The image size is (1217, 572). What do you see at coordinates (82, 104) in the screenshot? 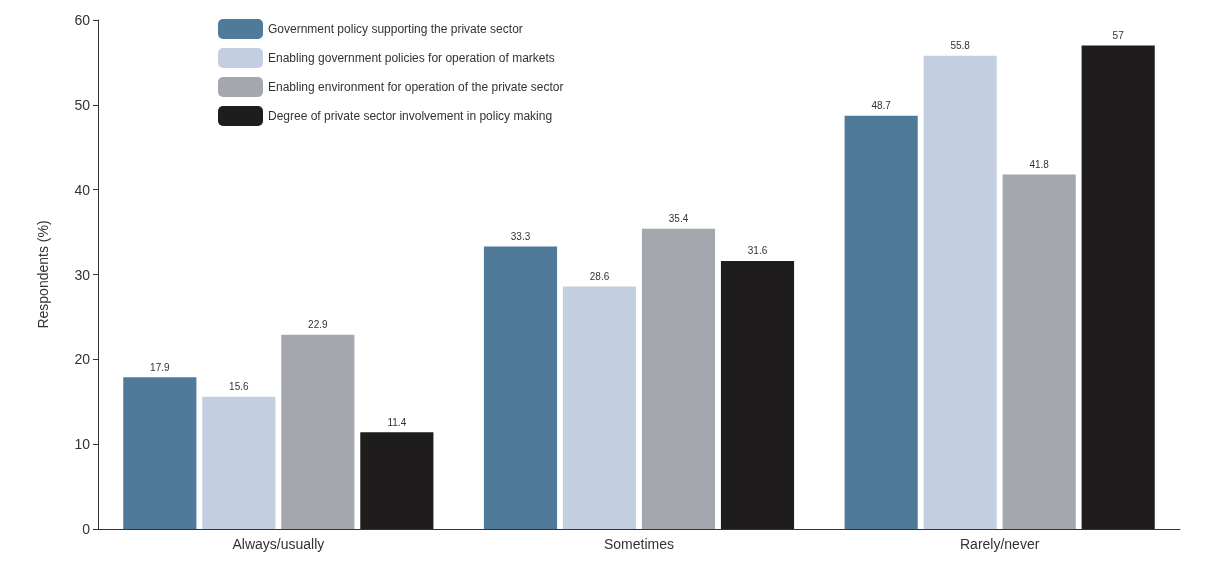
I see `y-tick-label: 50` at bounding box center [82, 104].